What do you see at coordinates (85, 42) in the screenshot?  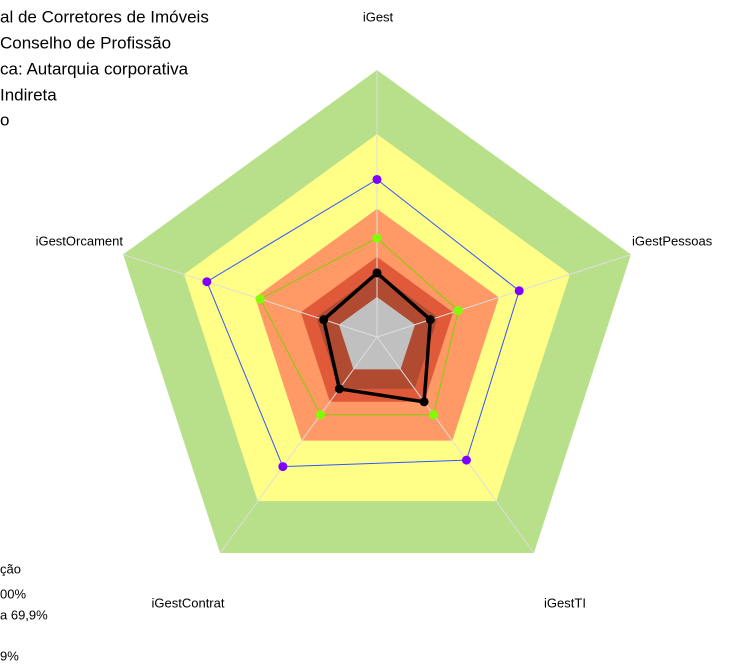 I see `info-line: Conselho de Profissão` at bounding box center [85, 42].